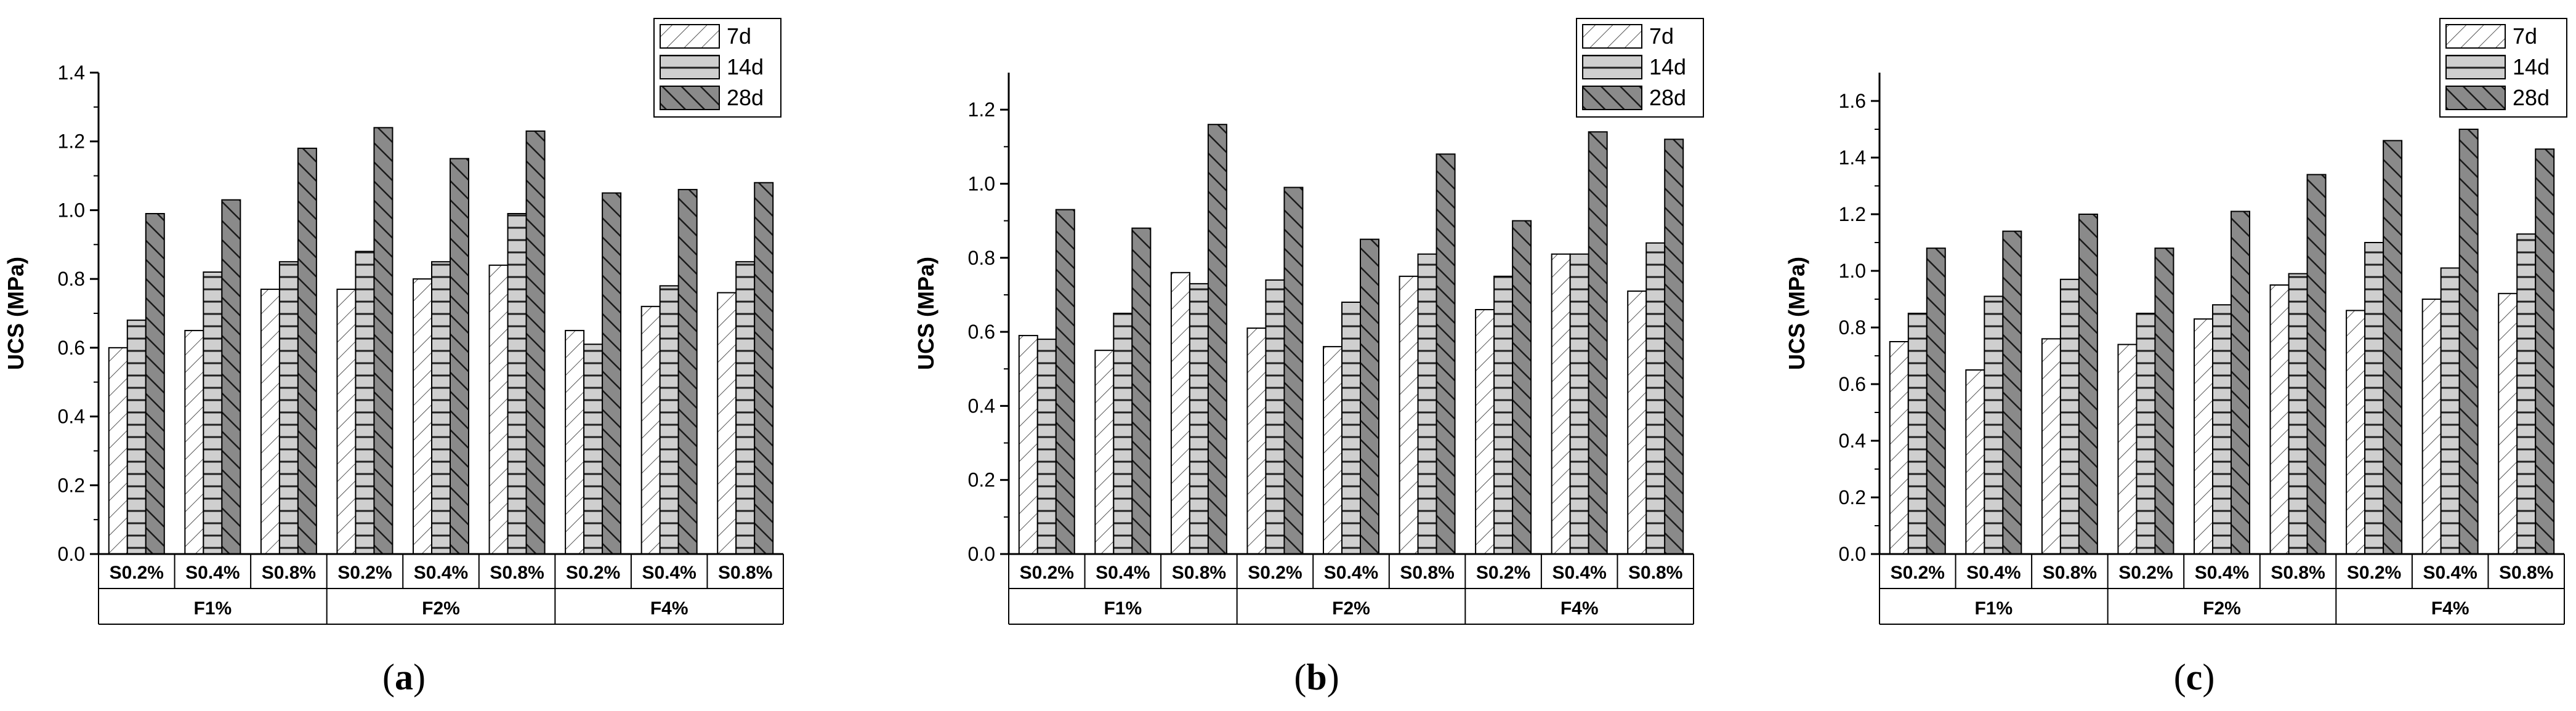 The image size is (2576, 711). I want to click on legend-label: 7d, so click(2525, 36).